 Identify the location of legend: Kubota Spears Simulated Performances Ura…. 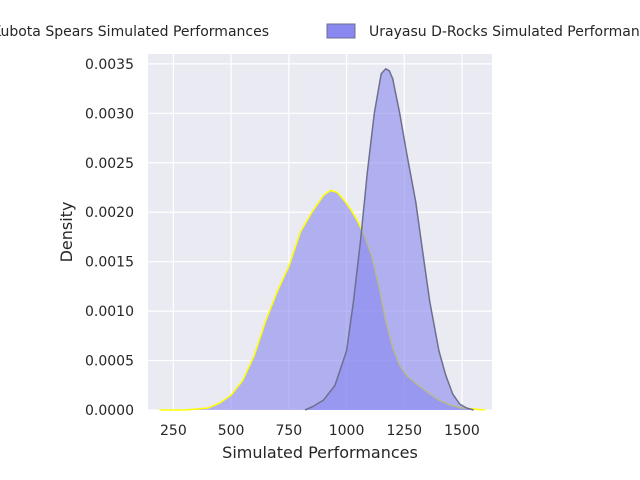
(320, 31).